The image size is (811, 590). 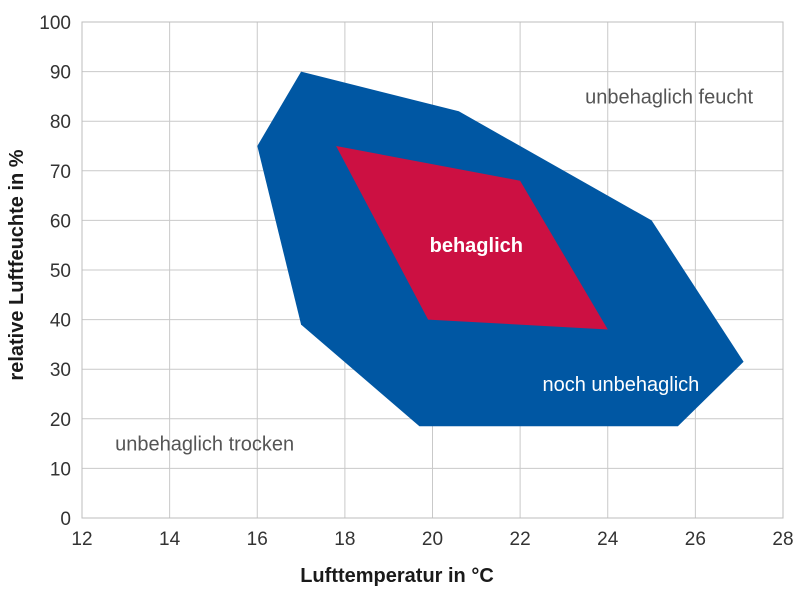 I want to click on y-tick-label: 80, so click(x=60, y=122).